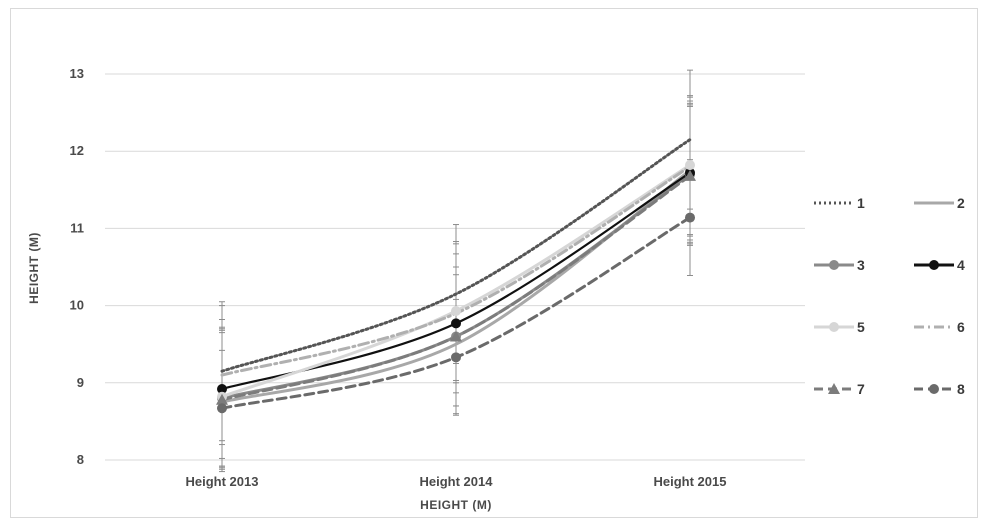  I want to click on legend-item-7: 7, so click(839, 389).